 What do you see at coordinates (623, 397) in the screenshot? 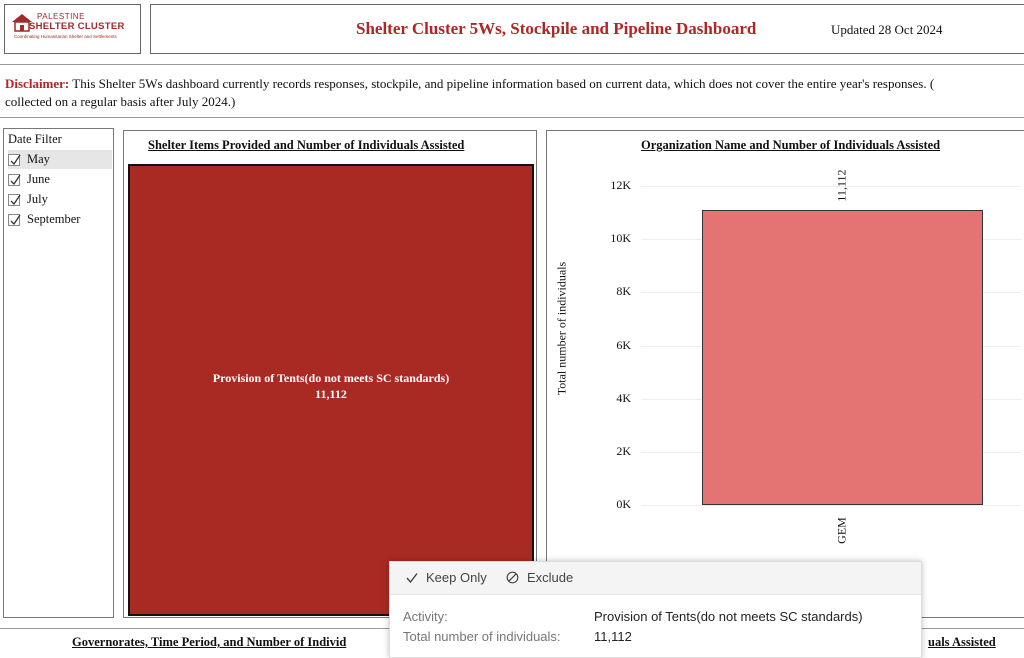
I see `y-tick-label: 4K` at bounding box center [623, 397].